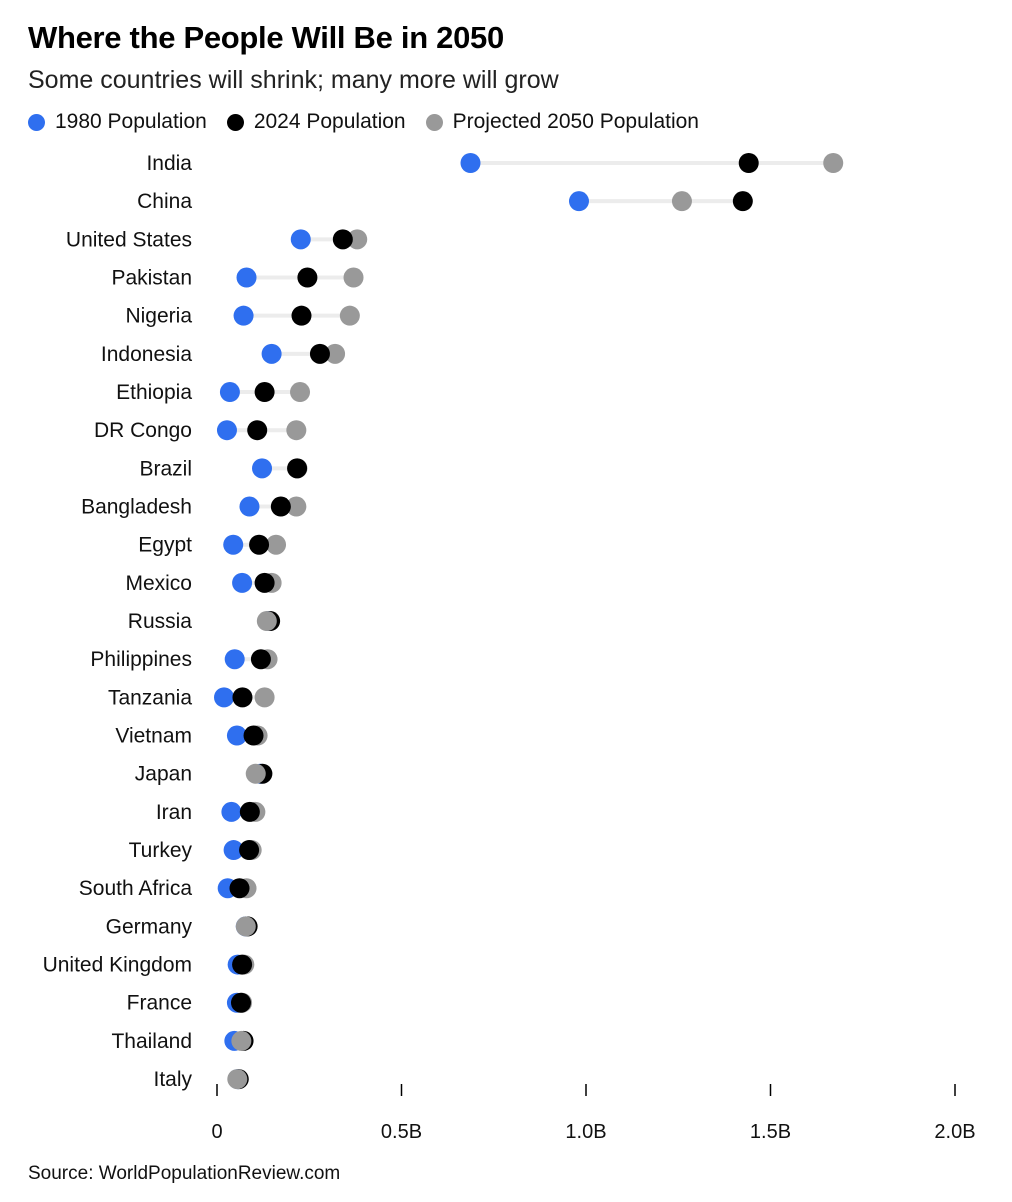  I want to click on row-label-india: India, so click(169, 163).